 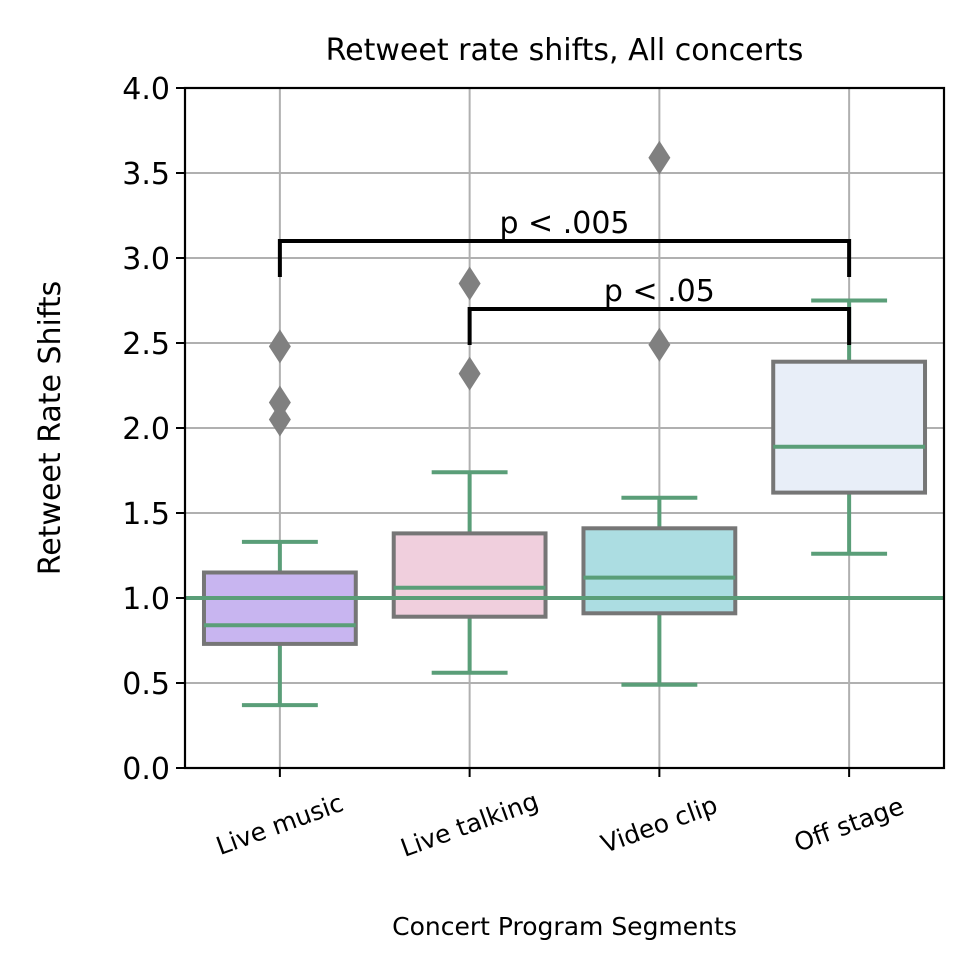 I want to click on x-category-label: Live talking, so click(x=469, y=824).